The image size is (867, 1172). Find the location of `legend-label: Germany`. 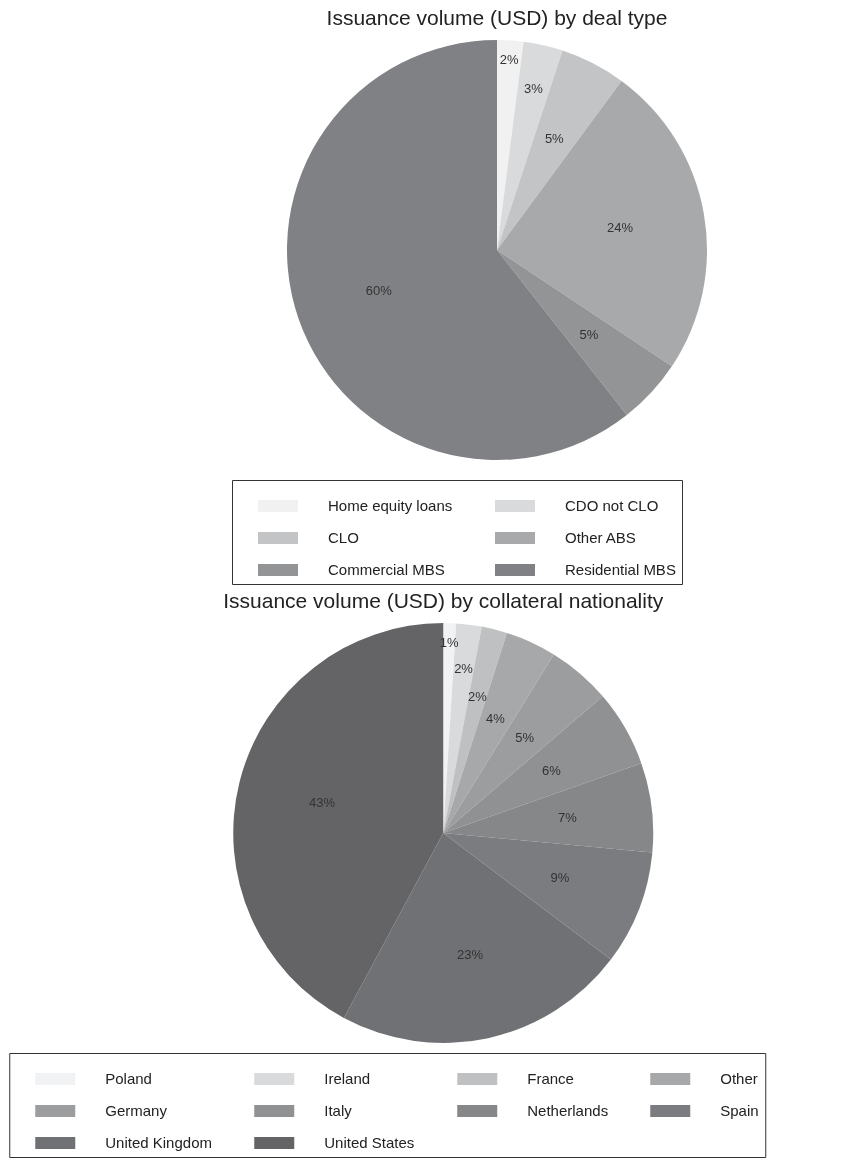

legend-label: Germany is located at coordinates (136, 1110).